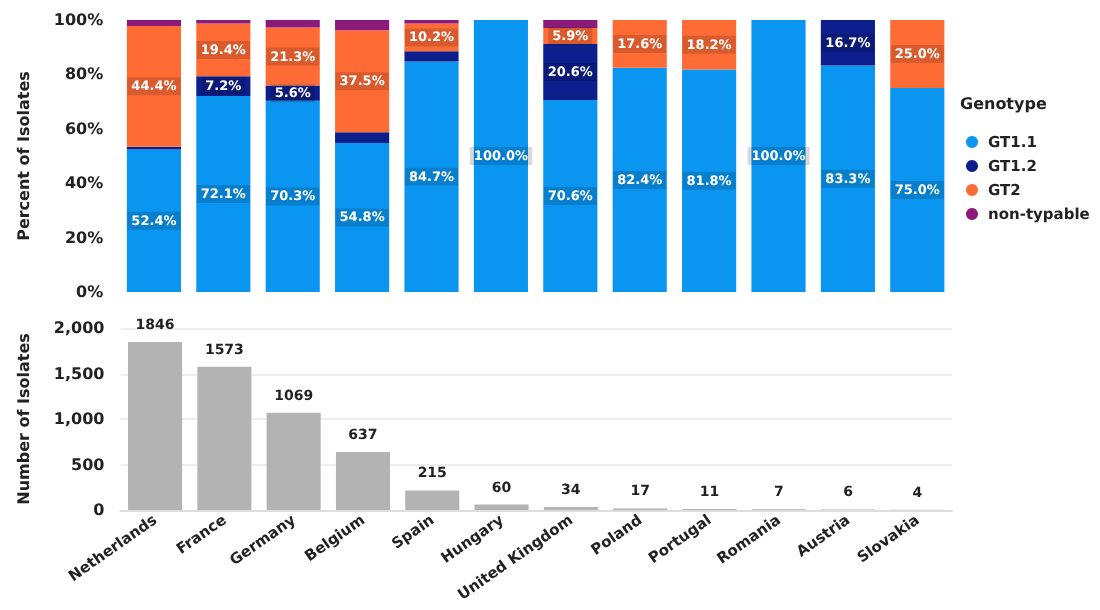 This screenshot has width=1100, height=610. Describe the element at coordinates (84, 183) in the screenshot. I see `y-tick-label: 40%` at that location.